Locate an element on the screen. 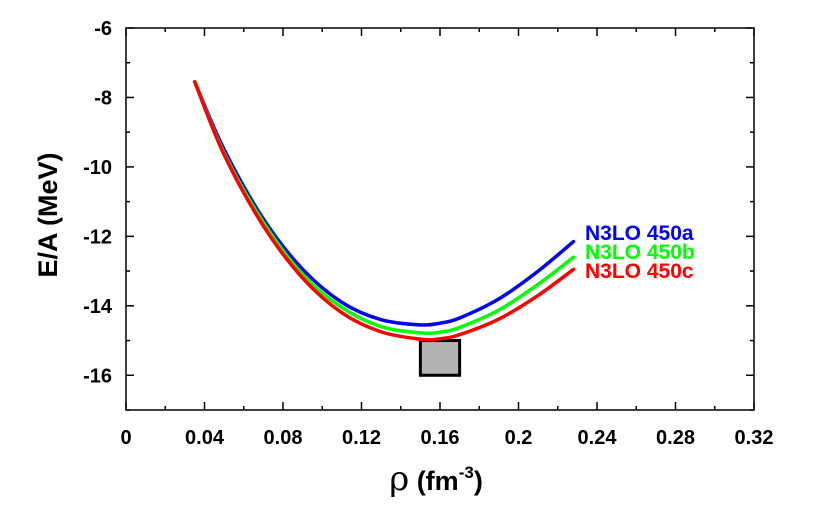 The image size is (817, 507). x-tick-label: 0.08 is located at coordinates (283, 438).